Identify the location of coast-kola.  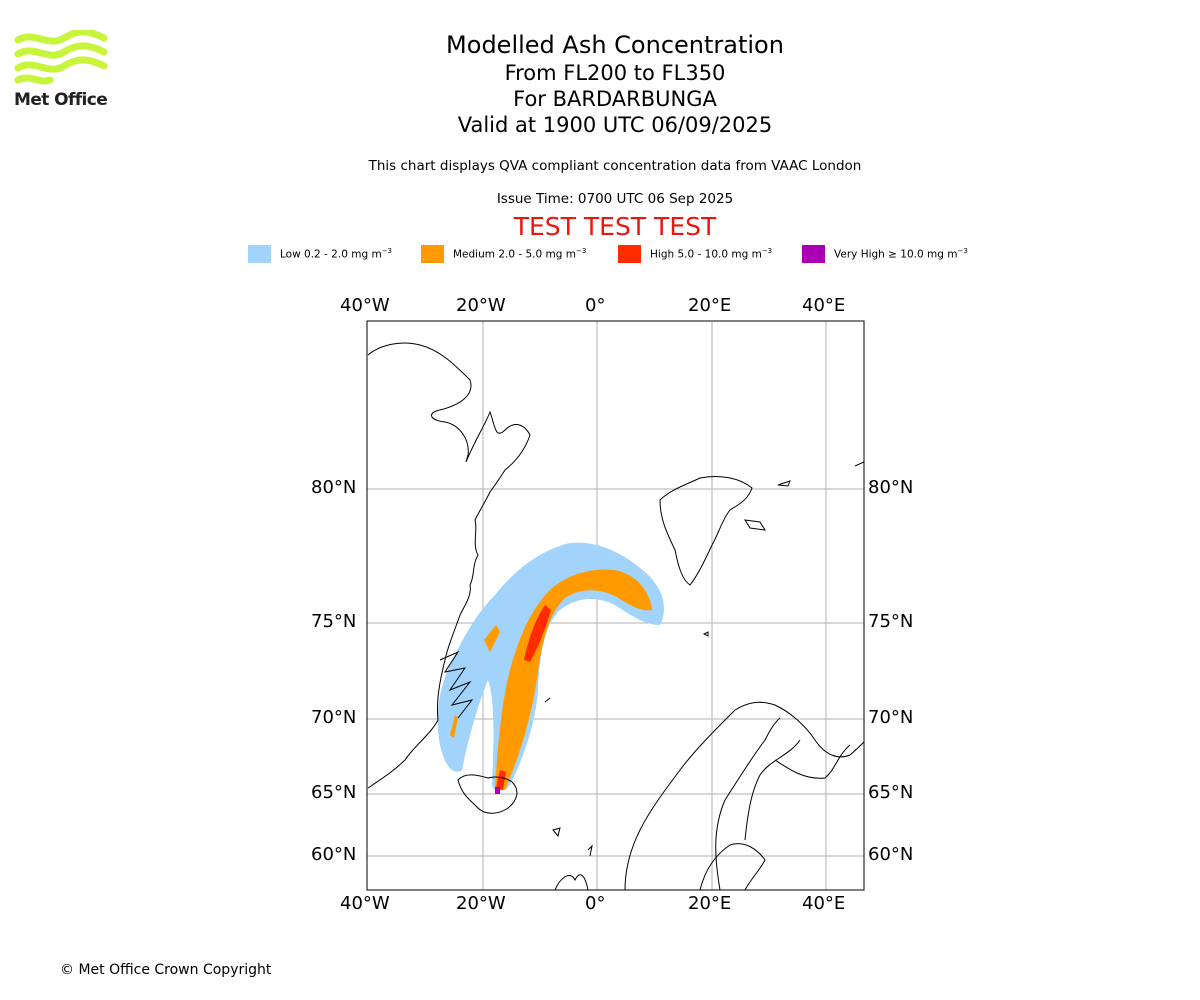
(812, 761).